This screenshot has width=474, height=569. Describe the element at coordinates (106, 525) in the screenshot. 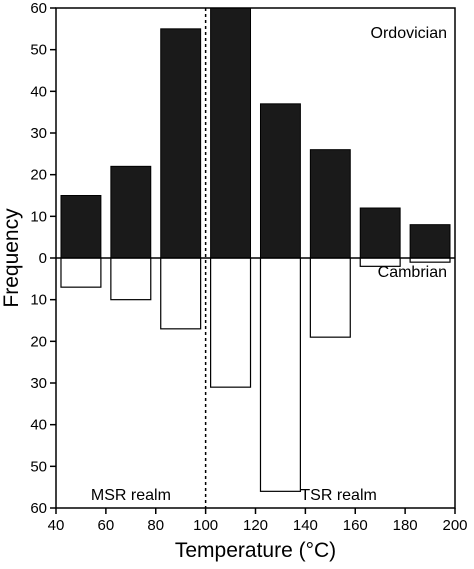

I see `x-tick-label: 60` at that location.